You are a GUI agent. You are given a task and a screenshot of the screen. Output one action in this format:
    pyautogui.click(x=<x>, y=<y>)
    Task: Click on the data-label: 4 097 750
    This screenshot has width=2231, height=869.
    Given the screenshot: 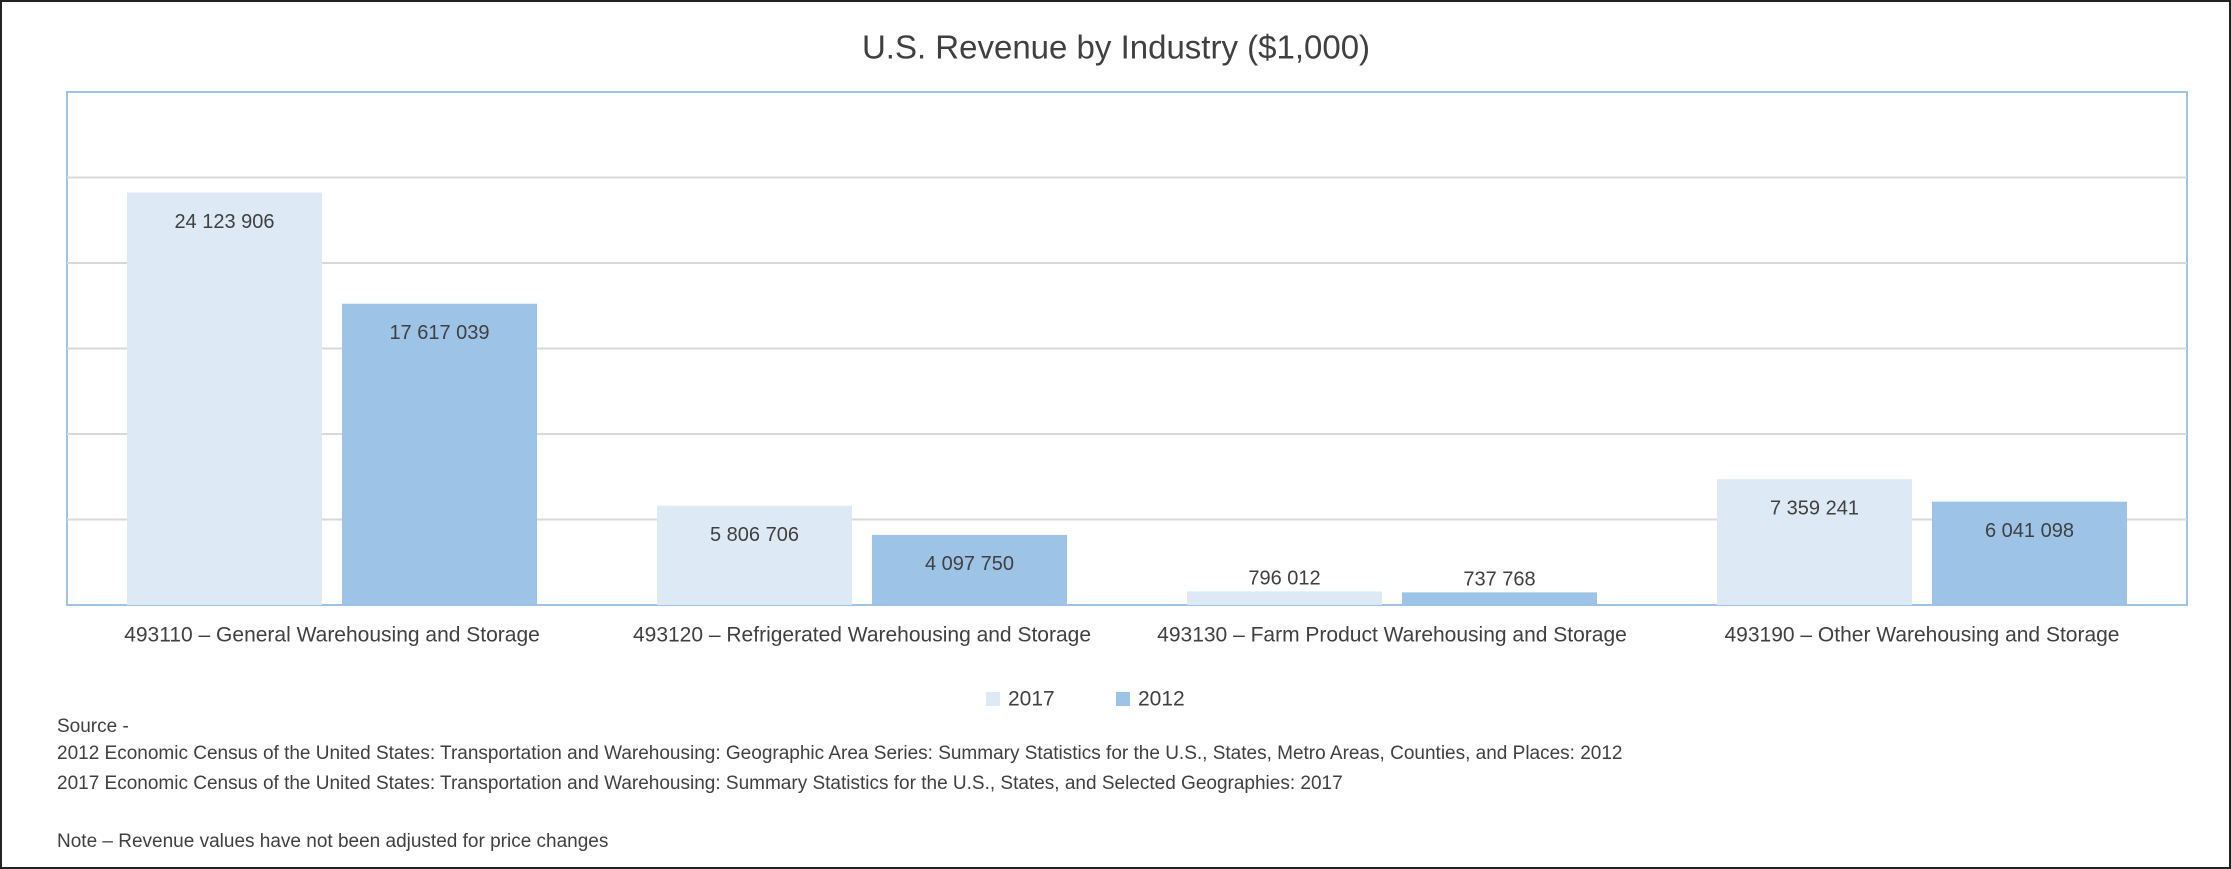 What is the action you would take?
    pyautogui.click(x=969, y=564)
    